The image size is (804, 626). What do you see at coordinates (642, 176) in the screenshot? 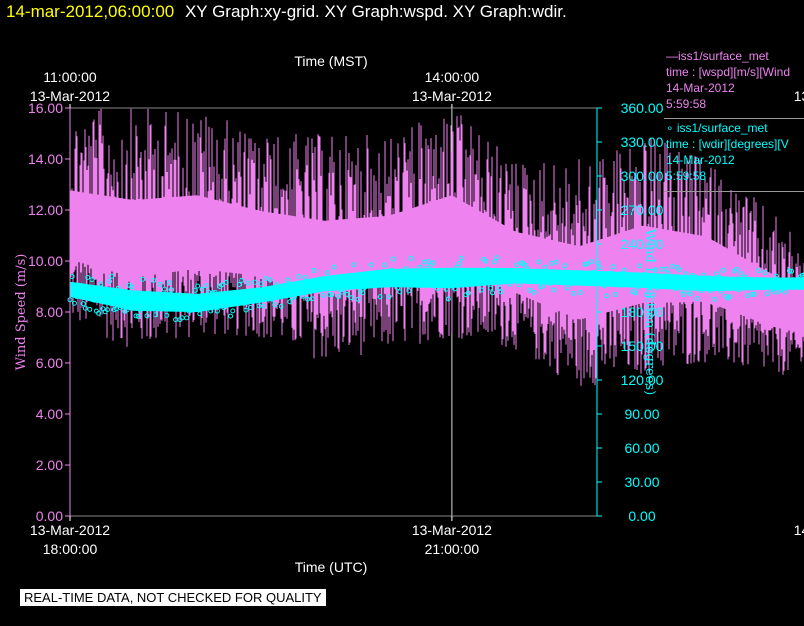
I see `right-tick-label: 300.00` at bounding box center [642, 176].